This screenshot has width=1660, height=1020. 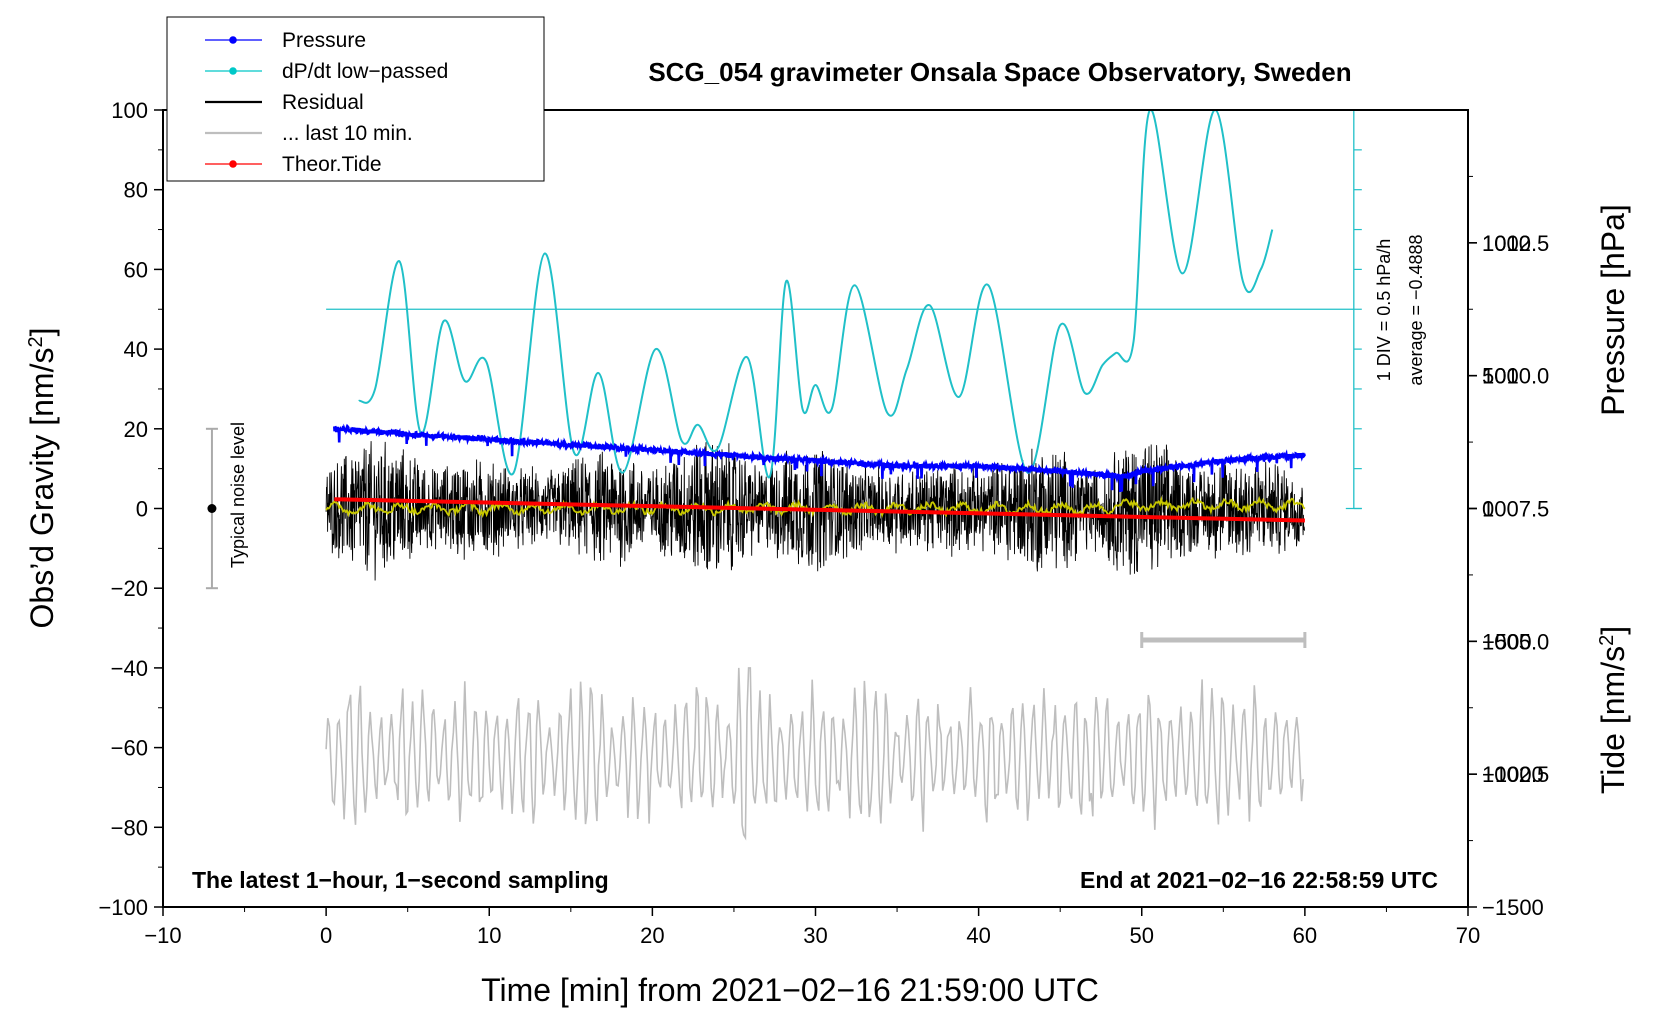 I want to click on pressure-series-line, so click(x=819, y=458).